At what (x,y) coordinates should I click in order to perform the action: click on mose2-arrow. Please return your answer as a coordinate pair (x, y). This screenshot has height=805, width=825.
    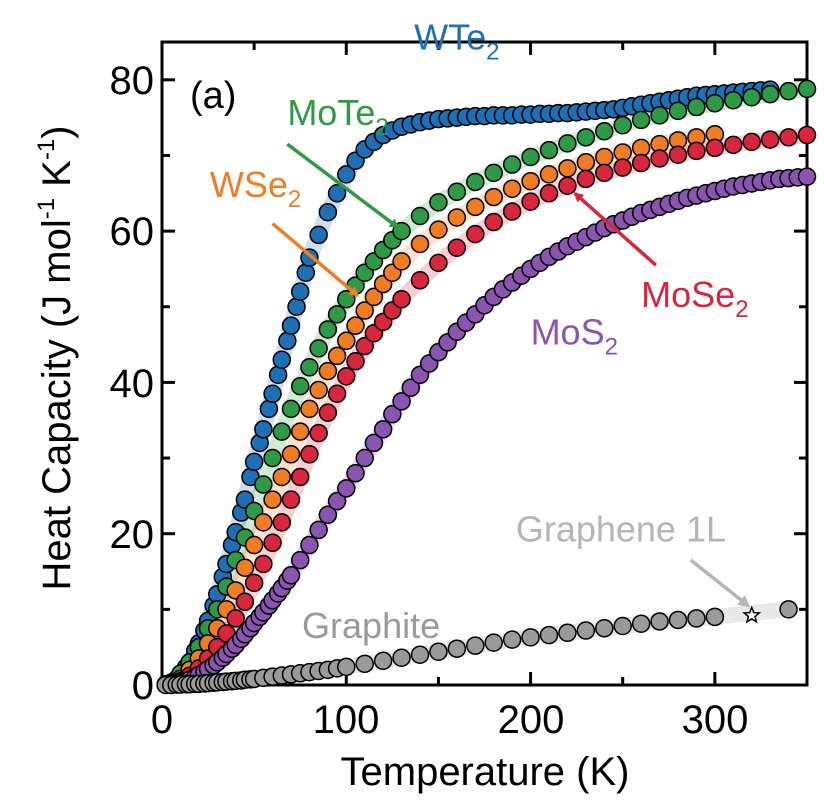
    Looking at the image, I should click on (615, 229).